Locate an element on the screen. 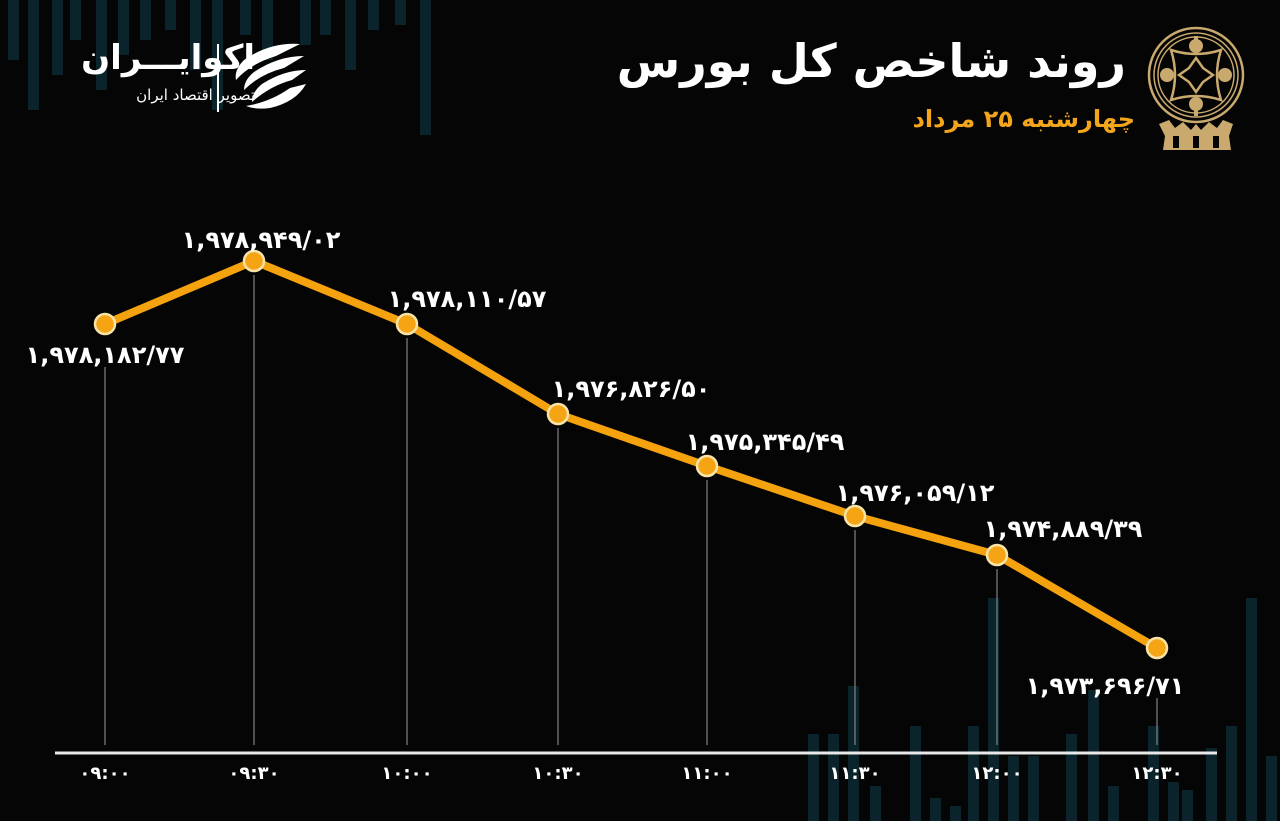 The width and height of the screenshot is (1280, 821). x-tick-label: ۱۰:۳۰ is located at coordinates (558, 773).